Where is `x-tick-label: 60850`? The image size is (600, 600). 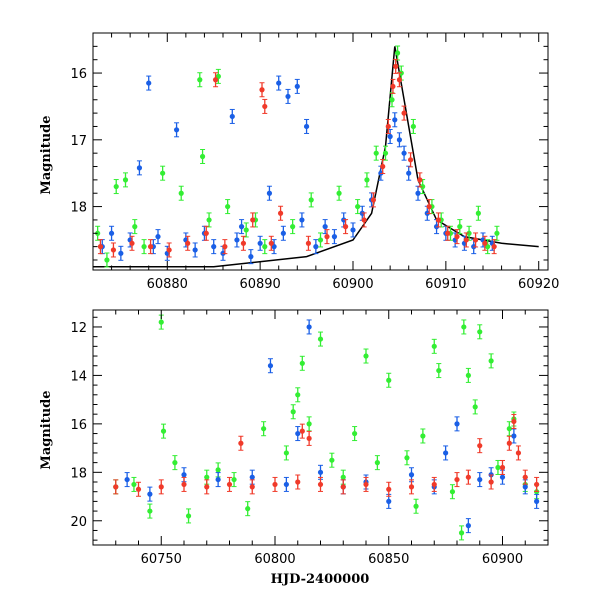
x-tick-label: 60850 is located at coordinates (388, 559).